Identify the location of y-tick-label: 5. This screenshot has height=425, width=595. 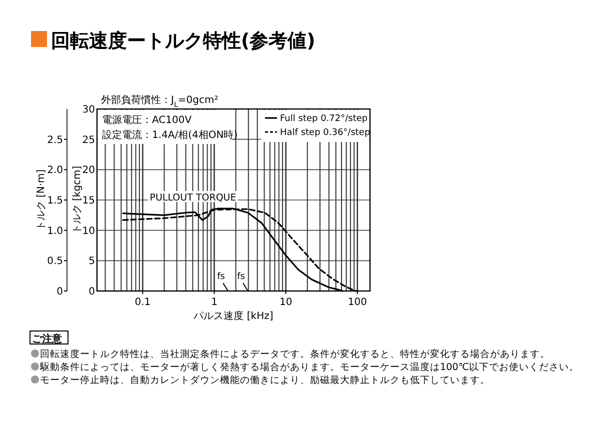
(91, 262).